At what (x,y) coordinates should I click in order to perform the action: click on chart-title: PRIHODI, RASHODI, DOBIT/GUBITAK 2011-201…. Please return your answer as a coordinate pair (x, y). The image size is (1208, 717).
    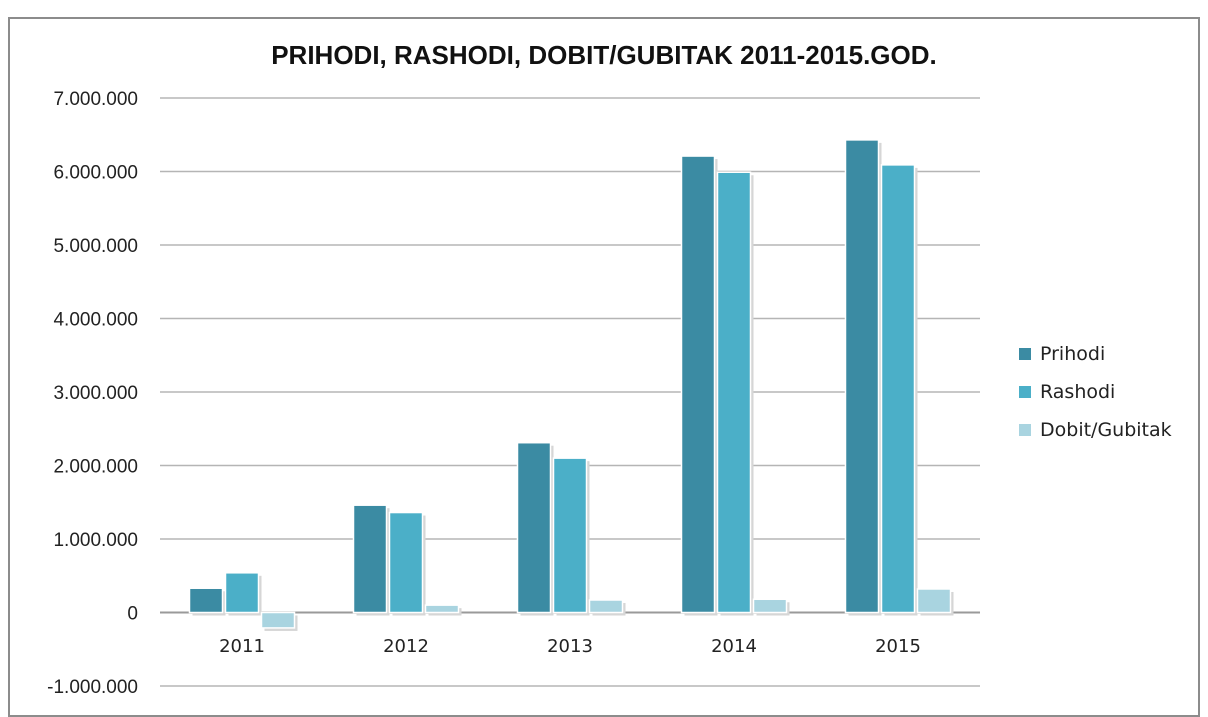
    Looking at the image, I should click on (604, 55).